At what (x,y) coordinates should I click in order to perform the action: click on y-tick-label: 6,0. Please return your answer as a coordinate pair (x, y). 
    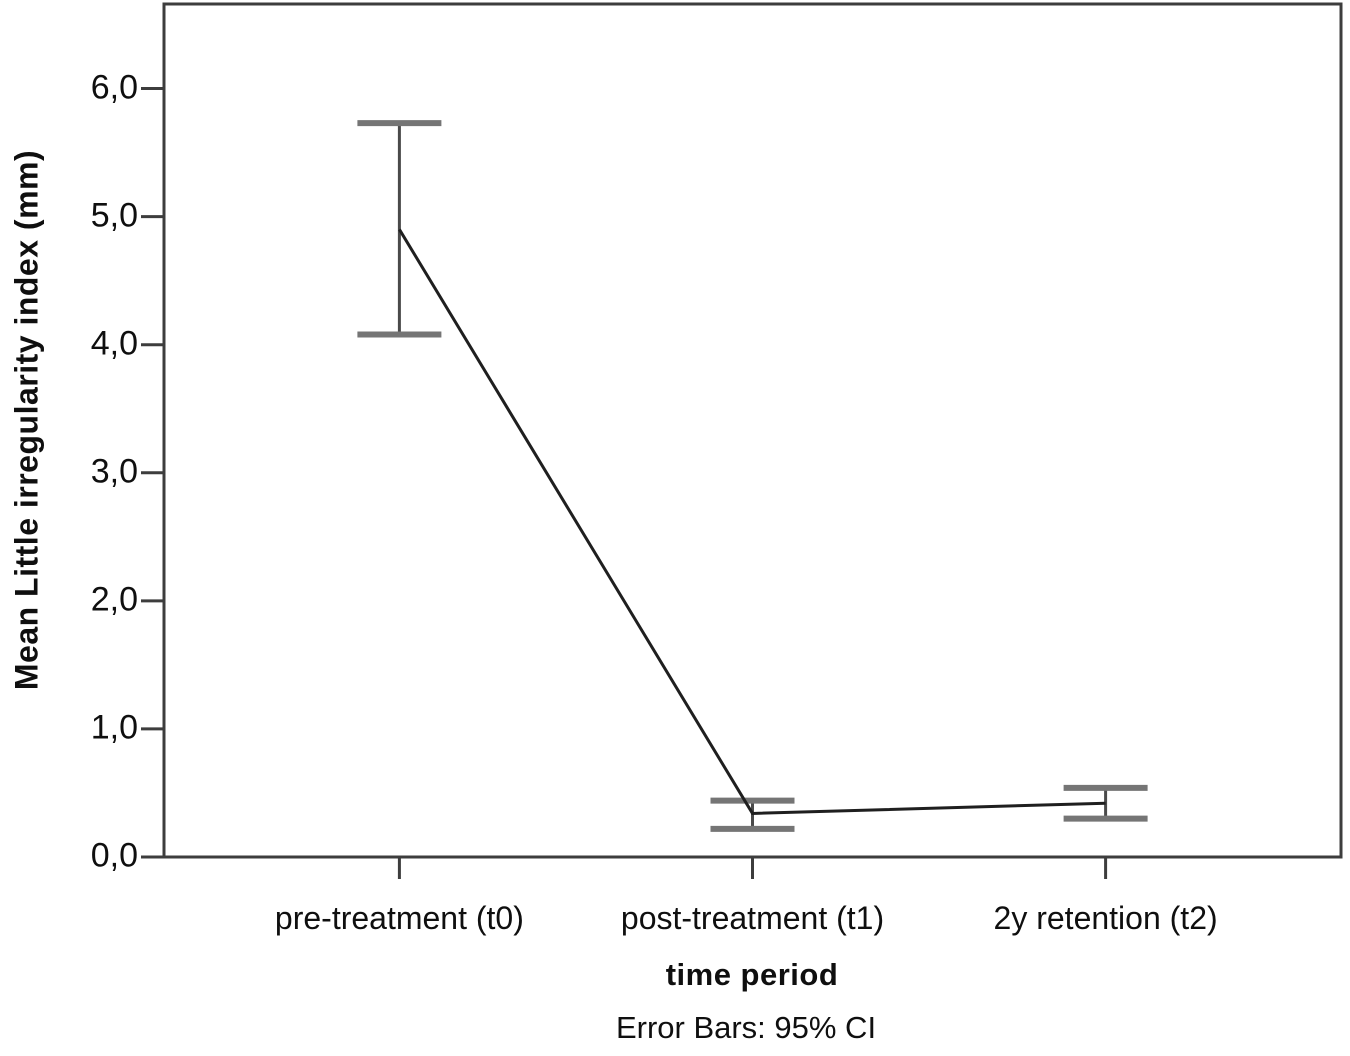
    Looking at the image, I should click on (114, 87).